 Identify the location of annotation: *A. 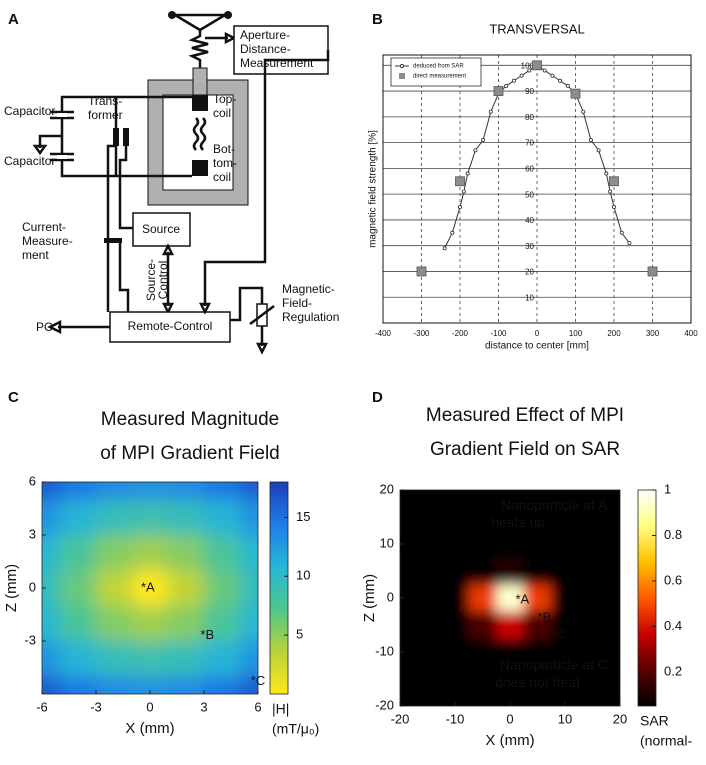
(523, 599).